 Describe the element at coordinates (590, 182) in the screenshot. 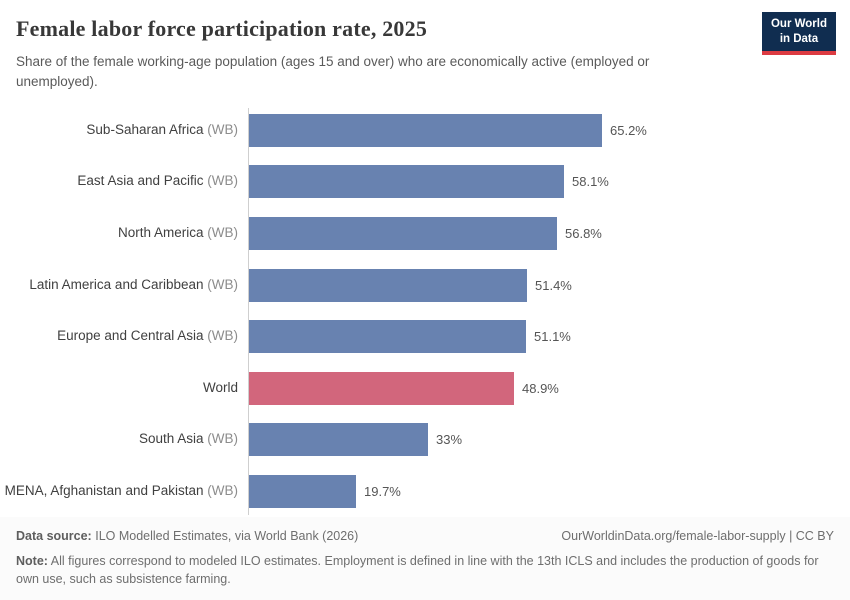

I see `value-label: 58.1%` at that location.